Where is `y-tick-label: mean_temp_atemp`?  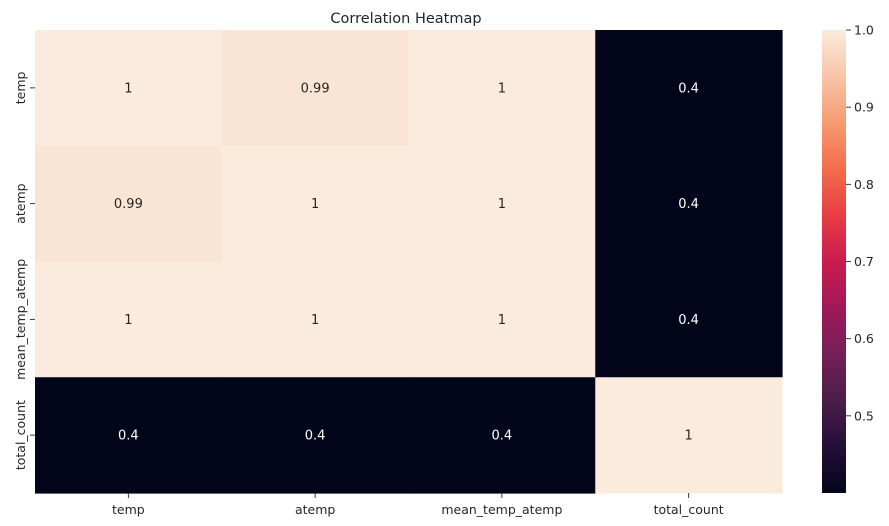
y-tick-label: mean_temp_atemp is located at coordinates (20, 319).